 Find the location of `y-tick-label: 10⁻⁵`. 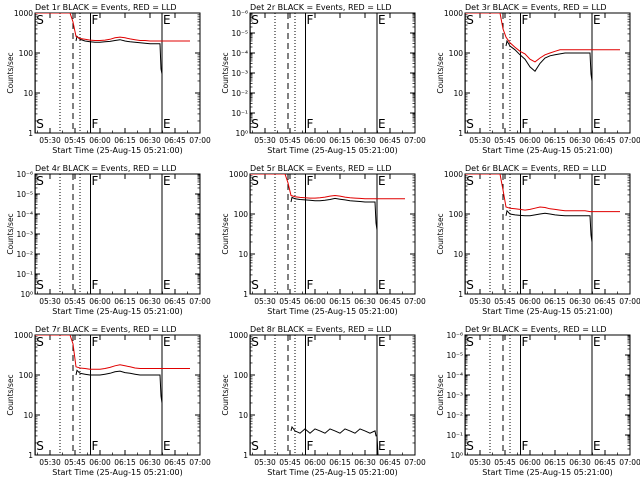

y-tick-label: 10⁻⁵ is located at coordinates (24, 194).